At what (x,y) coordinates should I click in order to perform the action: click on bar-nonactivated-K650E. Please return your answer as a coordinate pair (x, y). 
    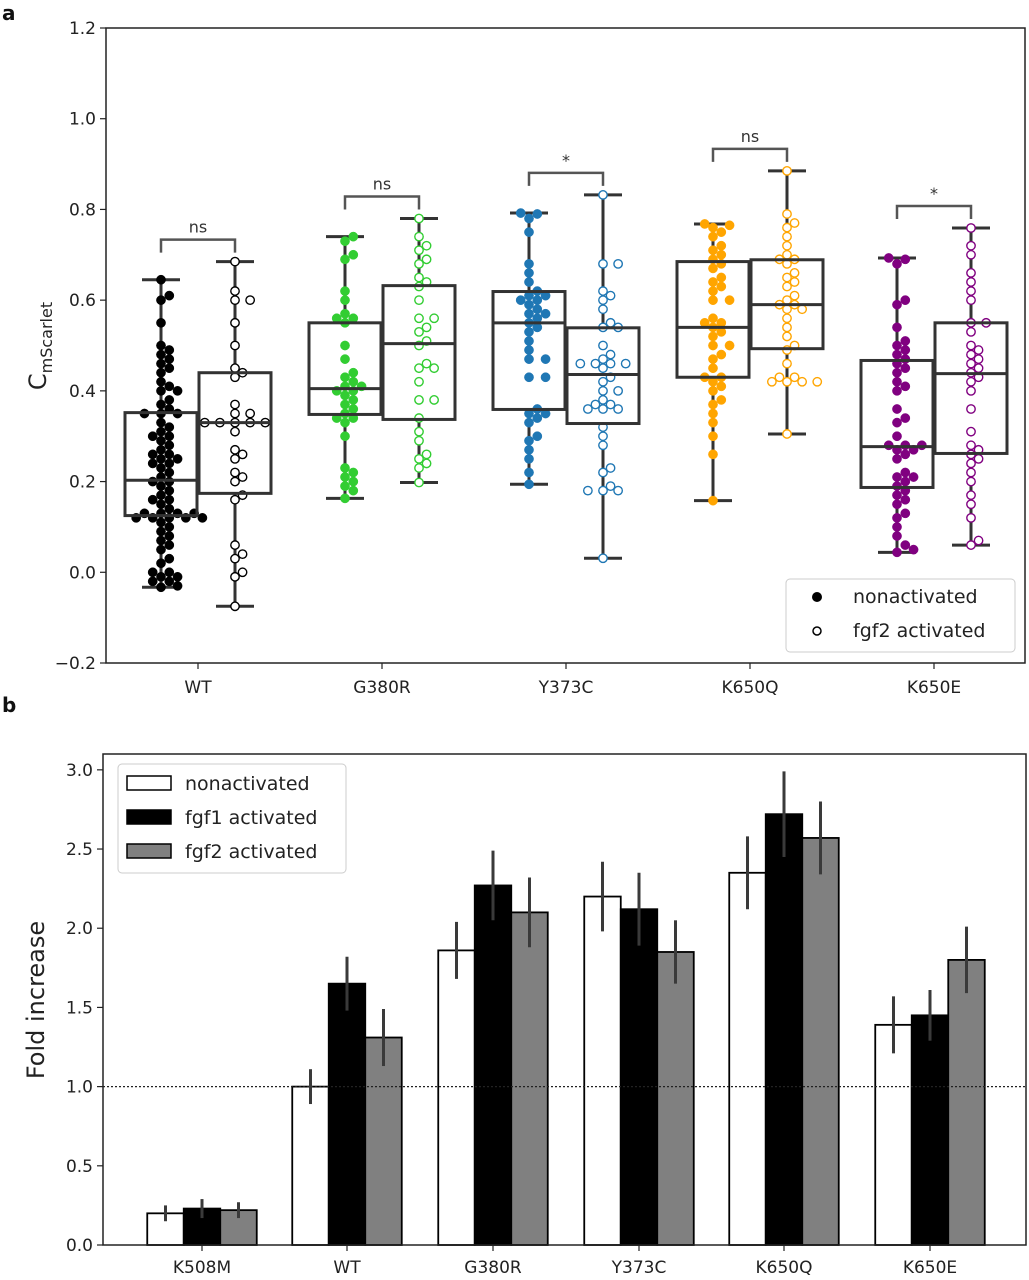
    Looking at the image, I should click on (893, 1134).